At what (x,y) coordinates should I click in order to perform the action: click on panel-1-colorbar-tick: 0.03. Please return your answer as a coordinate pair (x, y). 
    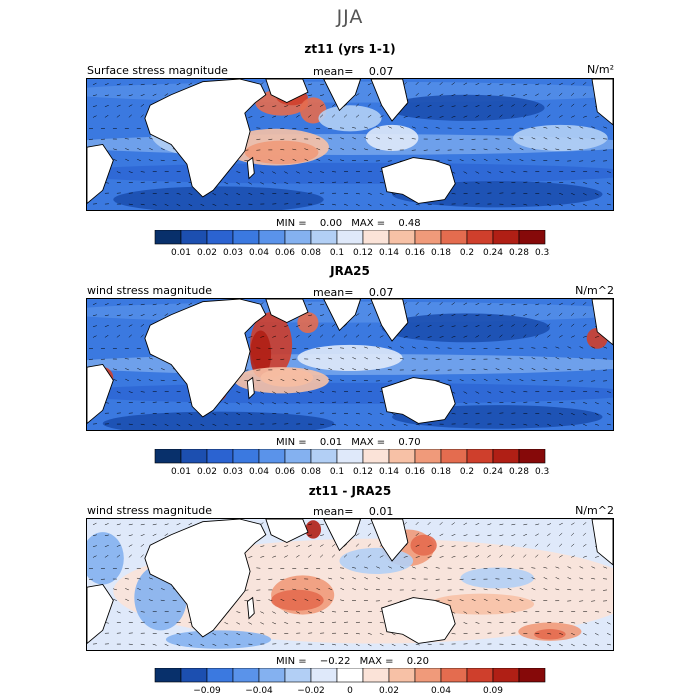
    Looking at the image, I should click on (233, 253).